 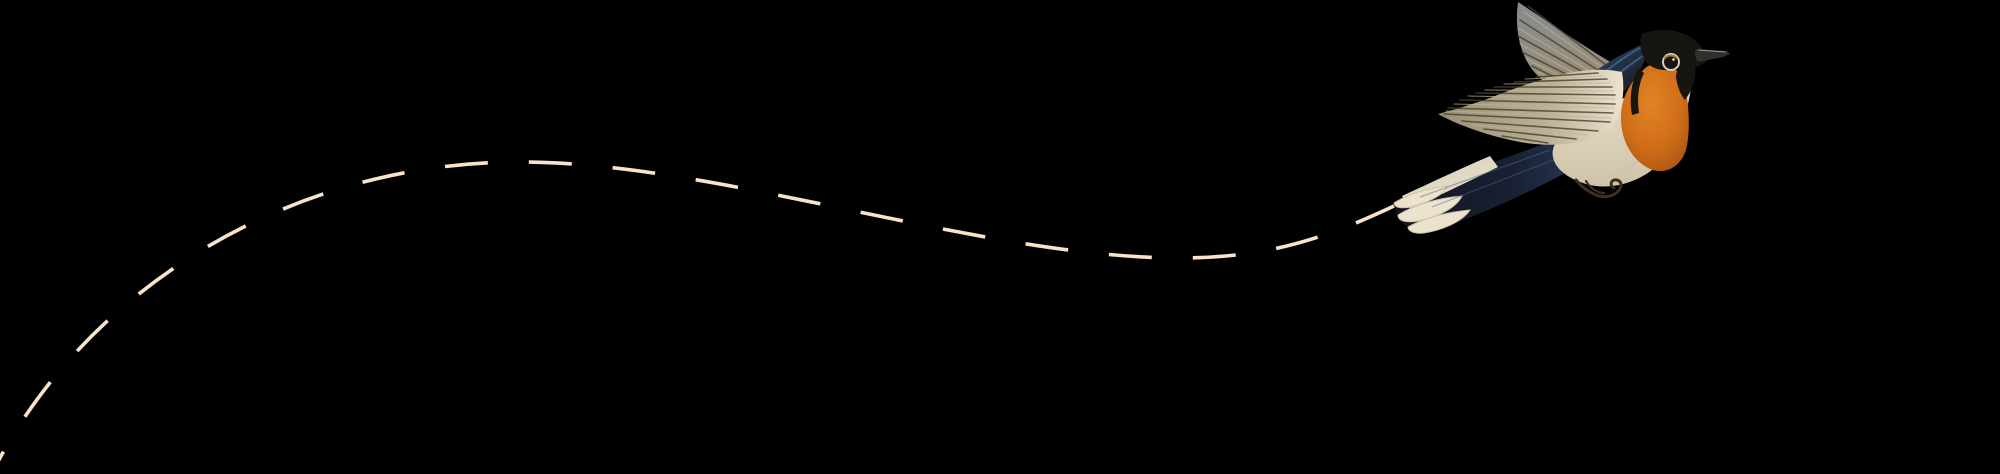 I want to click on swallow-bird-illustration, so click(x=1561, y=118).